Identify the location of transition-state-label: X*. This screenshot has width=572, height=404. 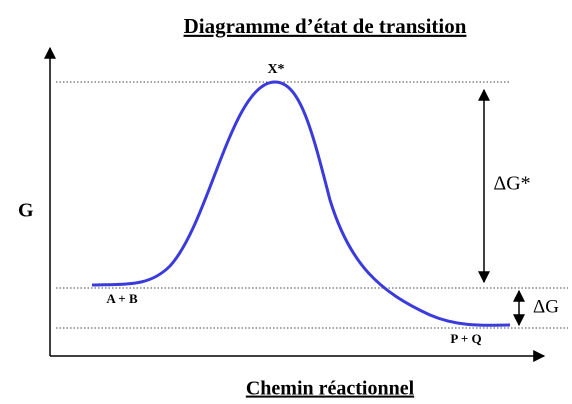
(275, 69).